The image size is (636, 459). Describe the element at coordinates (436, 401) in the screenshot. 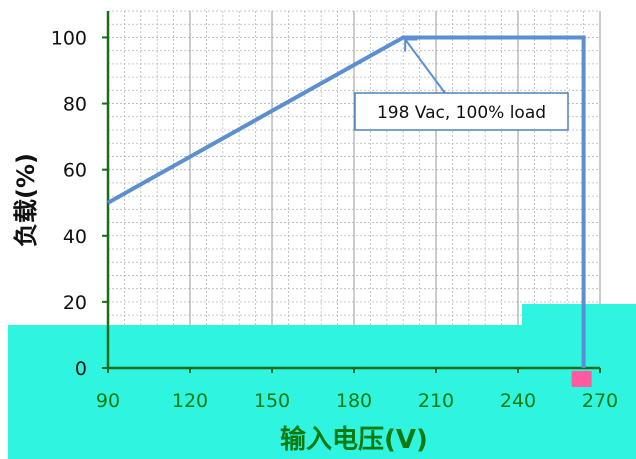

I see `x-tick-label: 210` at that location.